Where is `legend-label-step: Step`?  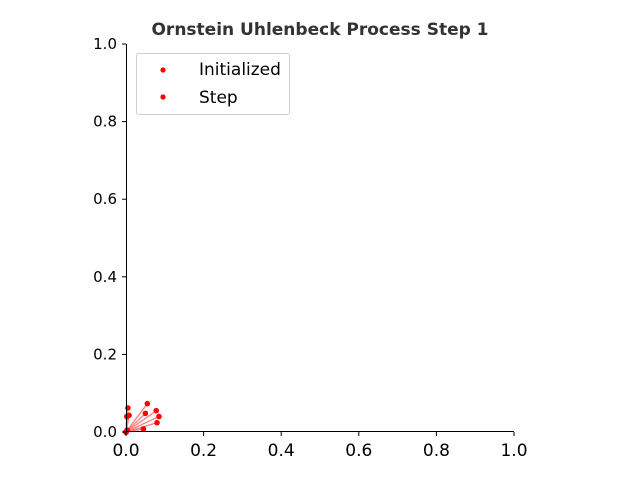 legend-label-step: Step is located at coordinates (218, 98).